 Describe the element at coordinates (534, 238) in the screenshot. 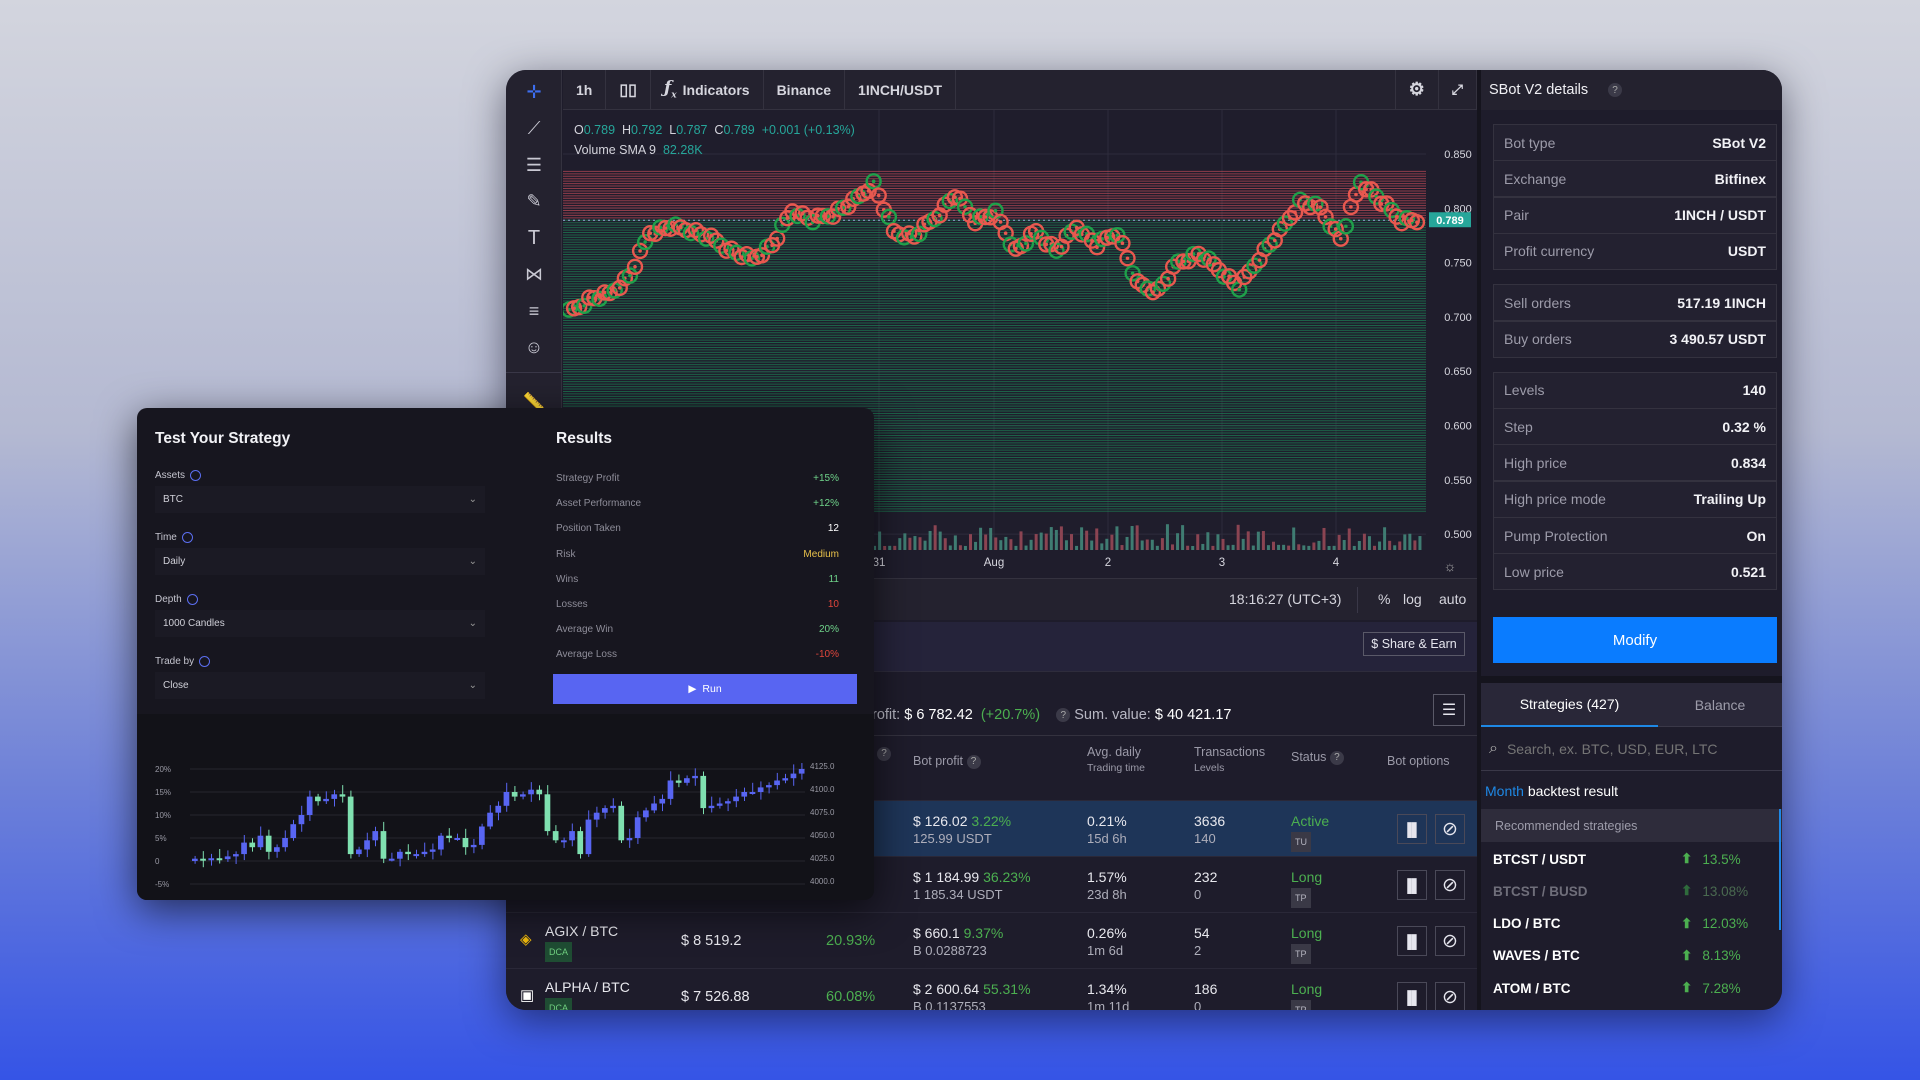

I see `tool-text: T` at that location.